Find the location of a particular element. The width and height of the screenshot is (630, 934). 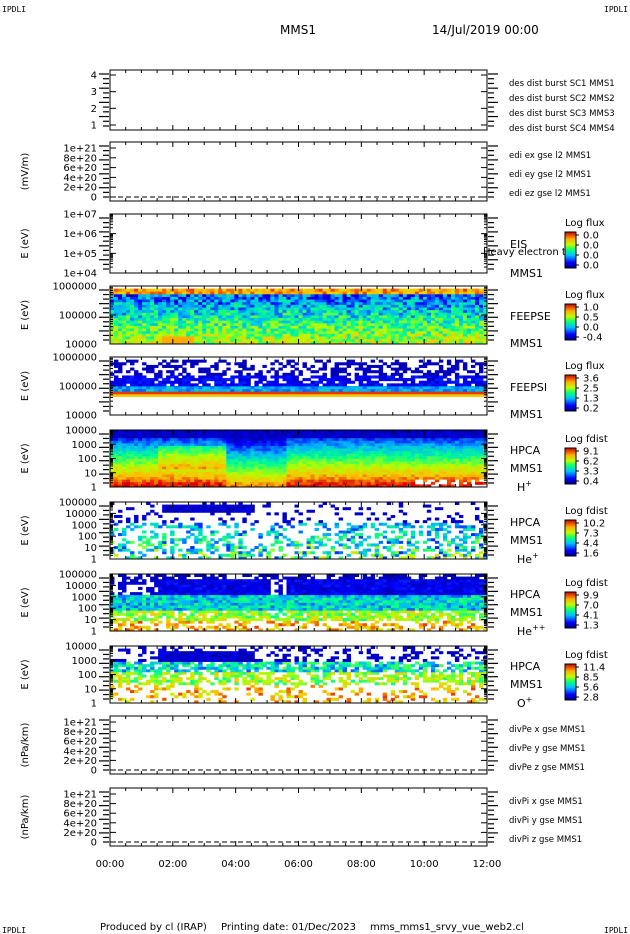

colorbar-tick-label: 3.6 is located at coordinates (591, 379).